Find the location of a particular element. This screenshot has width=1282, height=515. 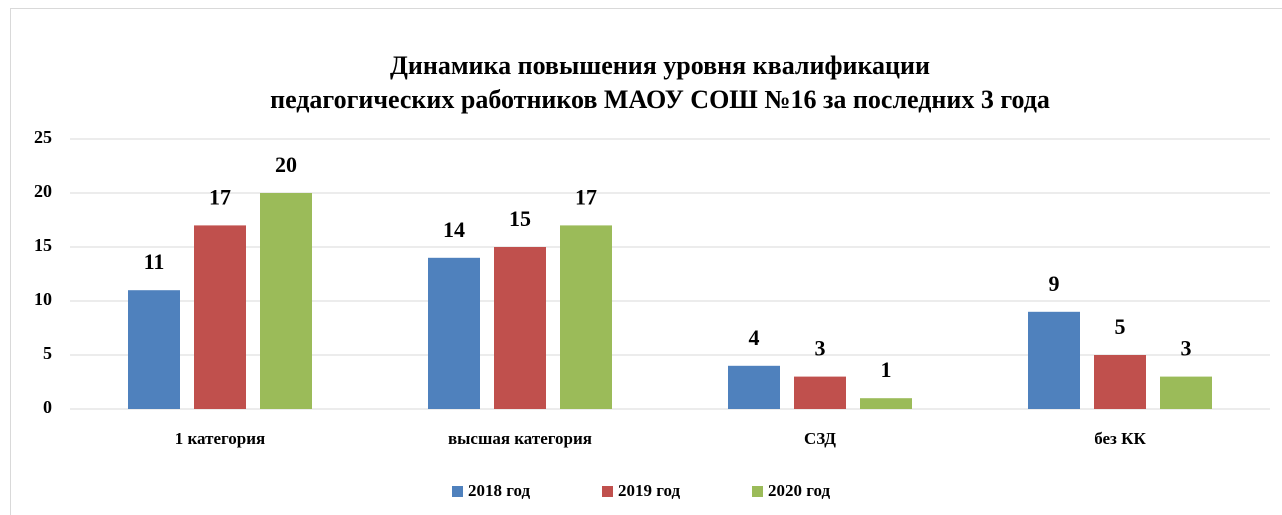

data-label: 15 is located at coordinates (520, 218).